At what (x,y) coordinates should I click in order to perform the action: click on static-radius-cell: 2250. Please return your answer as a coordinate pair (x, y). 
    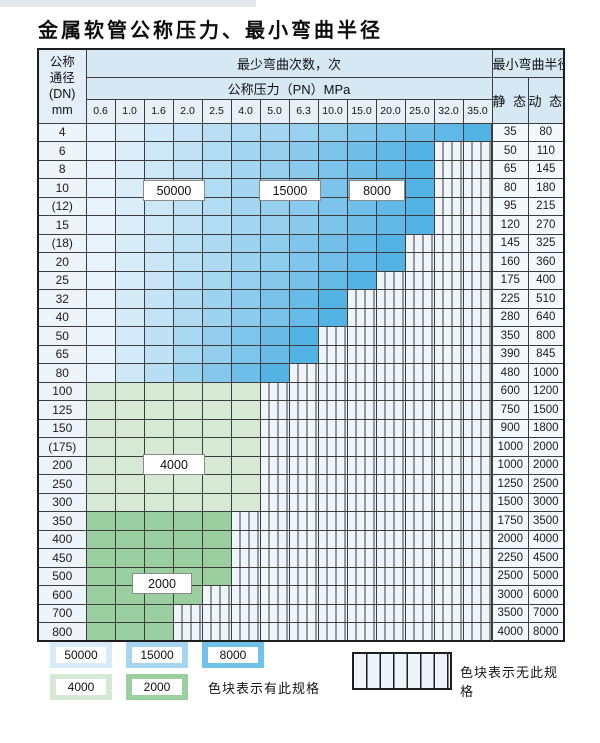
    Looking at the image, I should click on (510, 558).